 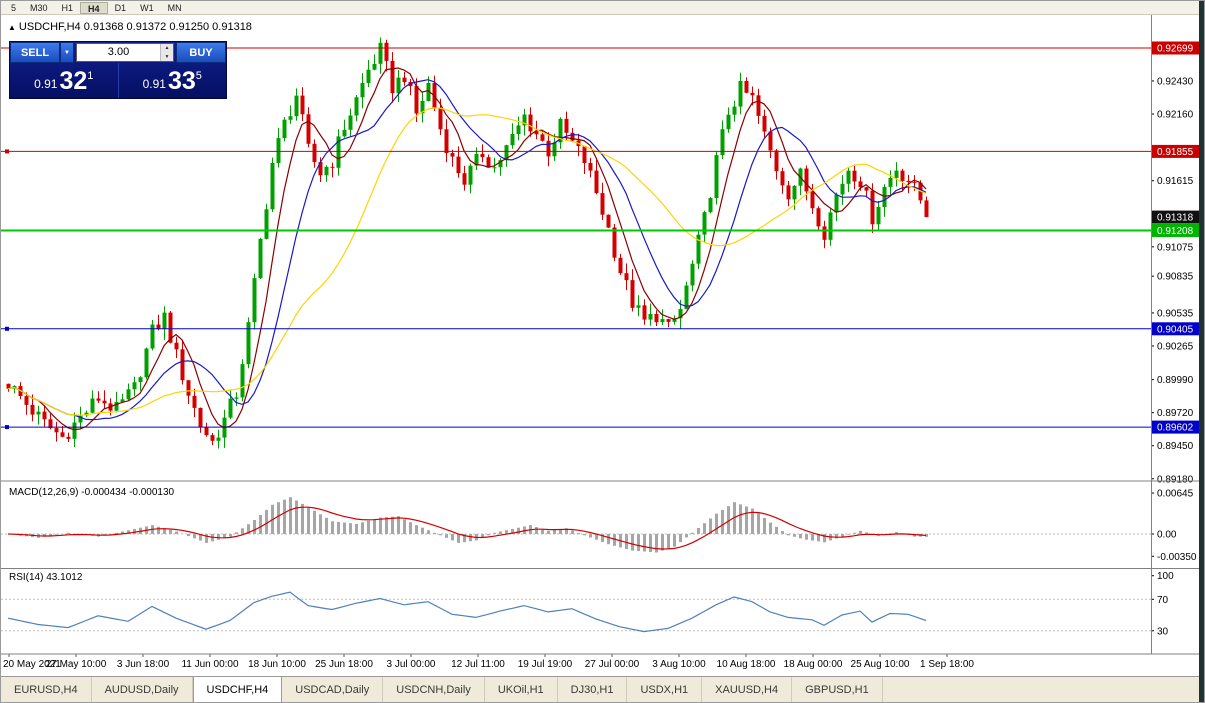 What do you see at coordinates (434, 689) in the screenshot?
I see `tab-usdcnh-daily: USDCNH,Daily` at bounding box center [434, 689].